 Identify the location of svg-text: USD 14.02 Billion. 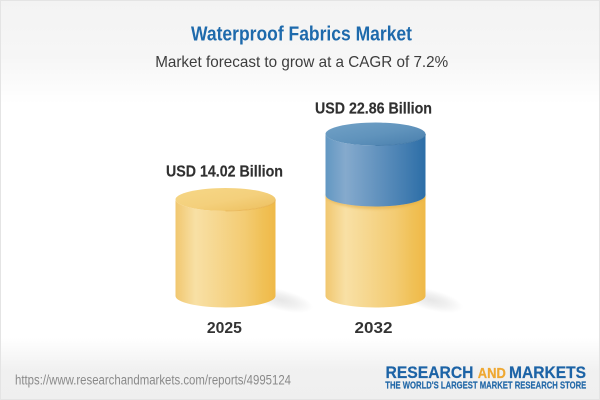
(224, 172).